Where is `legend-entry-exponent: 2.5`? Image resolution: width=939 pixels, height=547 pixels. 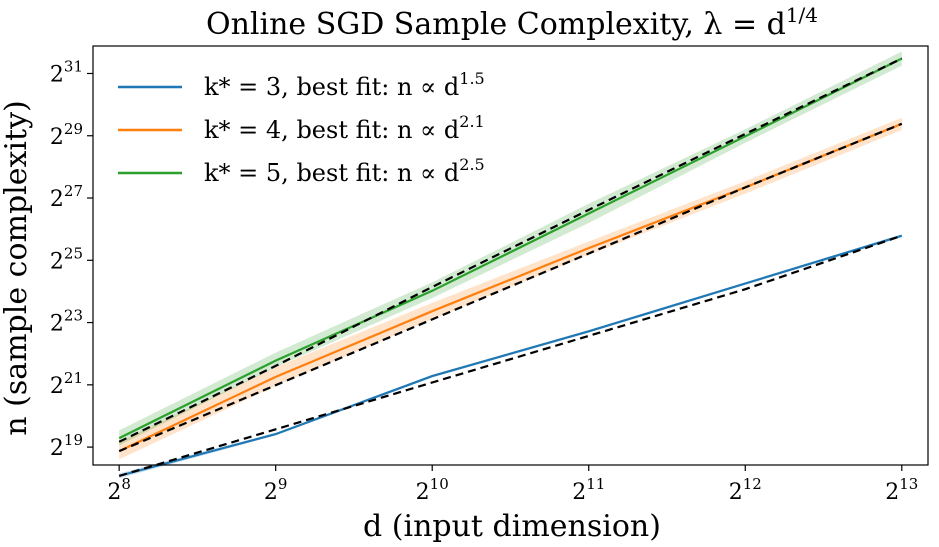 legend-entry-exponent: 2.5 is located at coordinates (471, 164).